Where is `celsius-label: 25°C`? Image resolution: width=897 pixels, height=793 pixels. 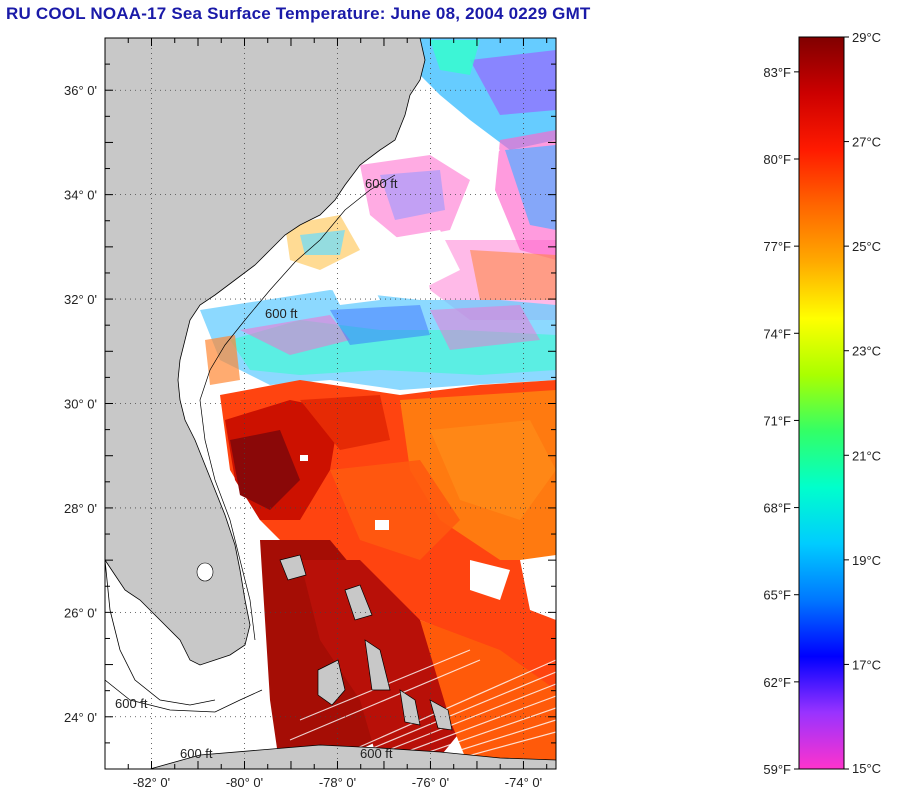 celsius-label: 25°C is located at coordinates (866, 246).